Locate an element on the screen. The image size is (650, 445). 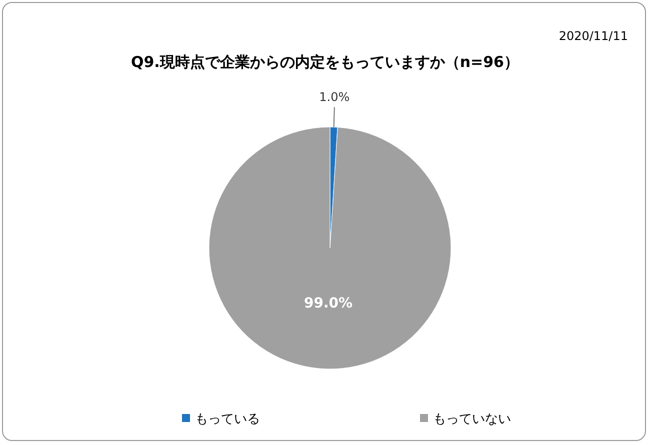
legend-label: もっていない is located at coordinates (472, 419).